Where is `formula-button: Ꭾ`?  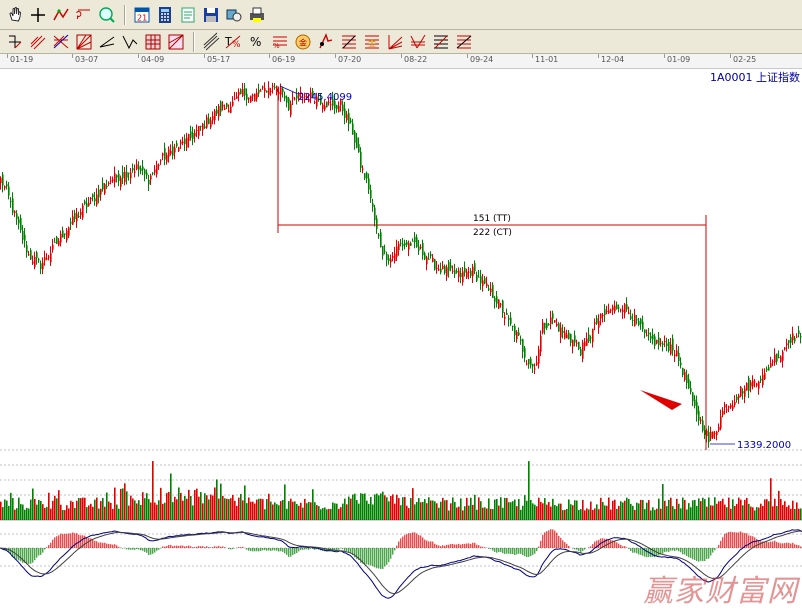
formula-button: Ꭾ is located at coordinates (84, 15).